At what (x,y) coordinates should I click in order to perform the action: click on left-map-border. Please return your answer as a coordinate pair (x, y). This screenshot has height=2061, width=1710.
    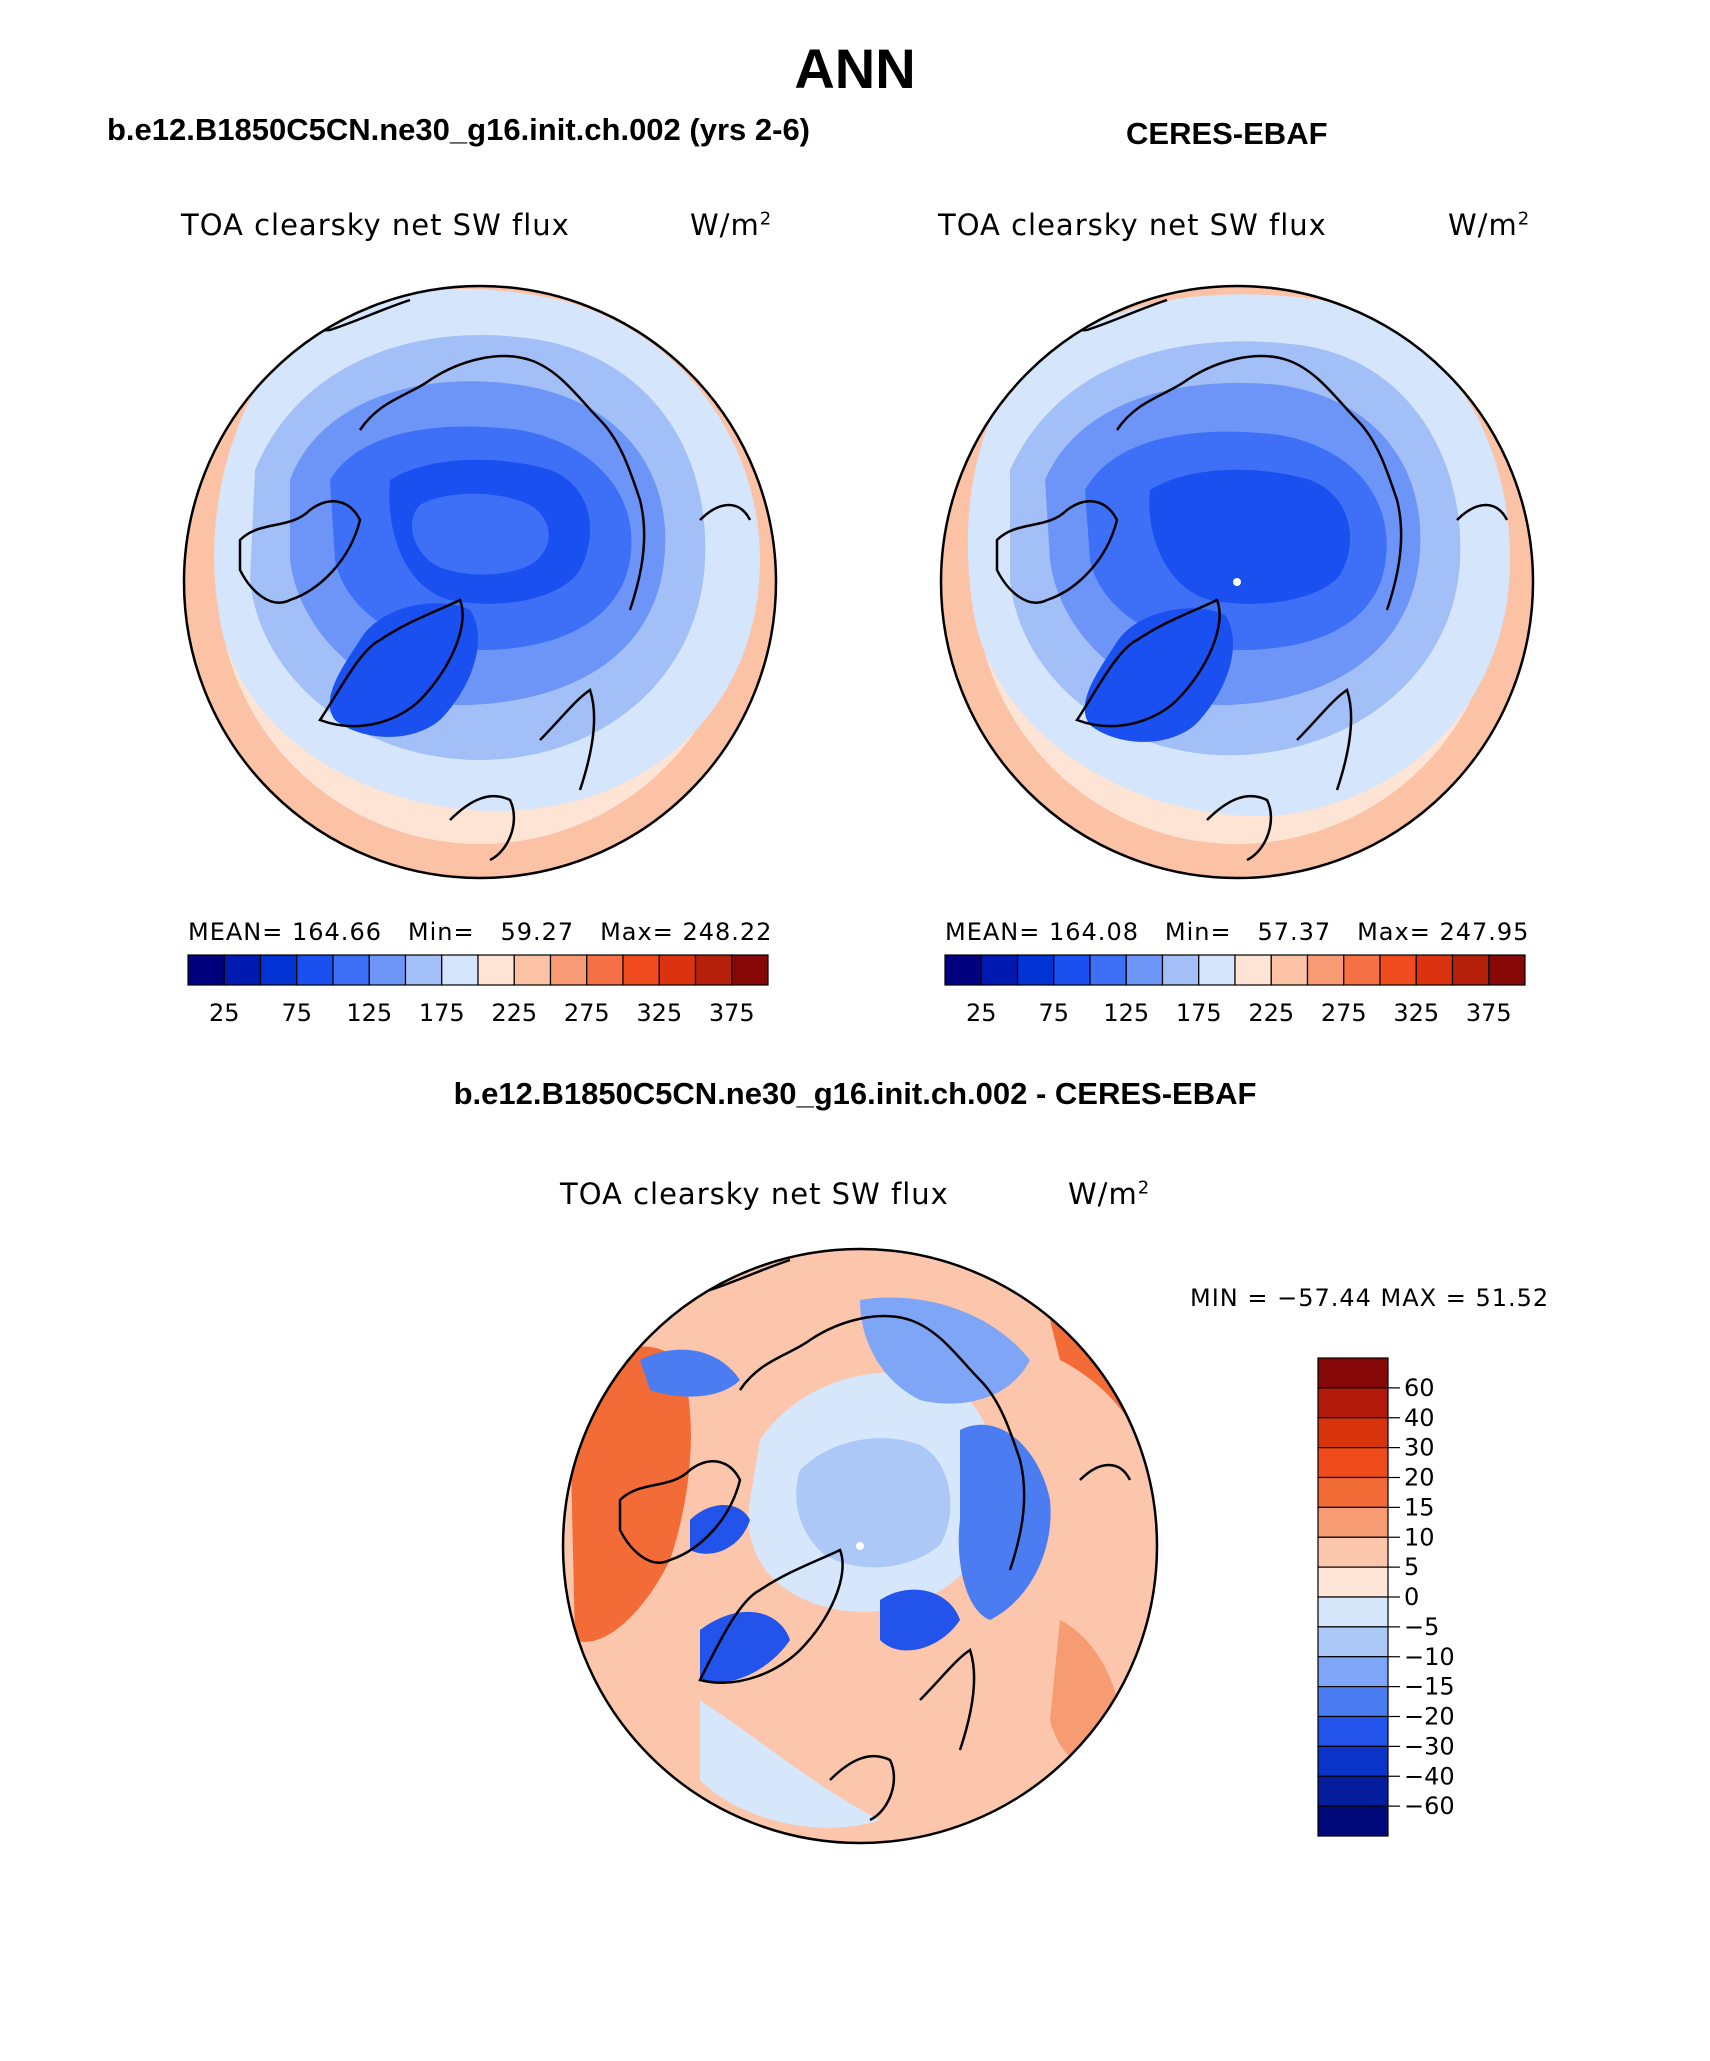
    Looking at the image, I should click on (480, 582).